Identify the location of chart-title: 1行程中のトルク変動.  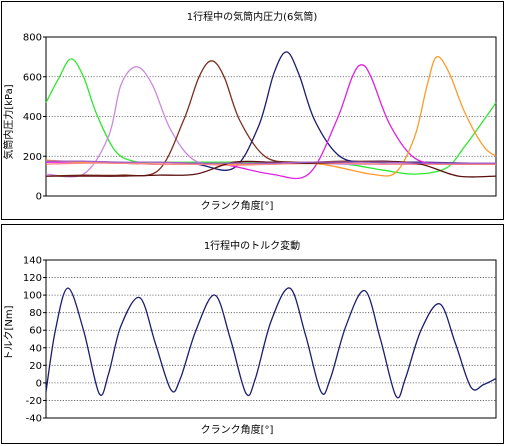
(252, 245).